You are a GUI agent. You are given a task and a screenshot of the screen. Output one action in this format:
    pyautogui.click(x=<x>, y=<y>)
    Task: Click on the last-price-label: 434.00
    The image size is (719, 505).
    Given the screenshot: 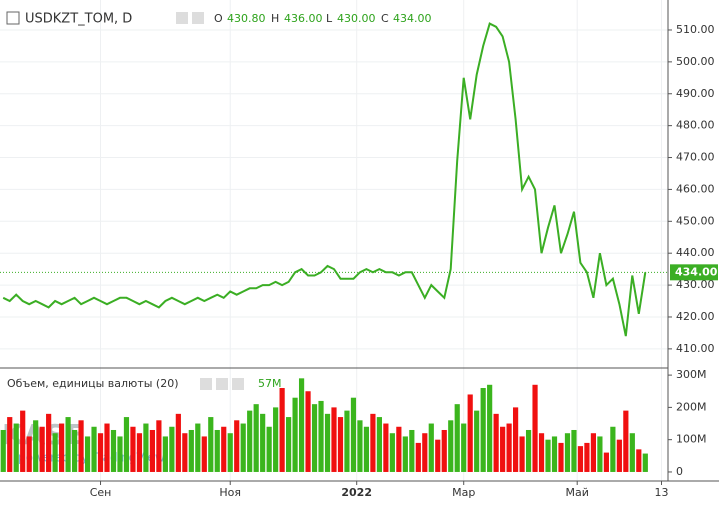 What is the action you would take?
    pyautogui.click(x=696, y=271)
    